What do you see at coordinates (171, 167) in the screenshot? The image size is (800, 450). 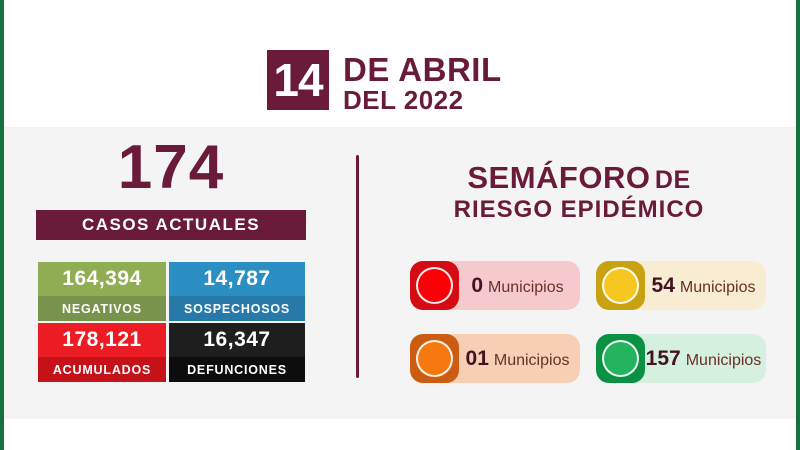 I see `current-cases-value: 174` at bounding box center [171, 167].